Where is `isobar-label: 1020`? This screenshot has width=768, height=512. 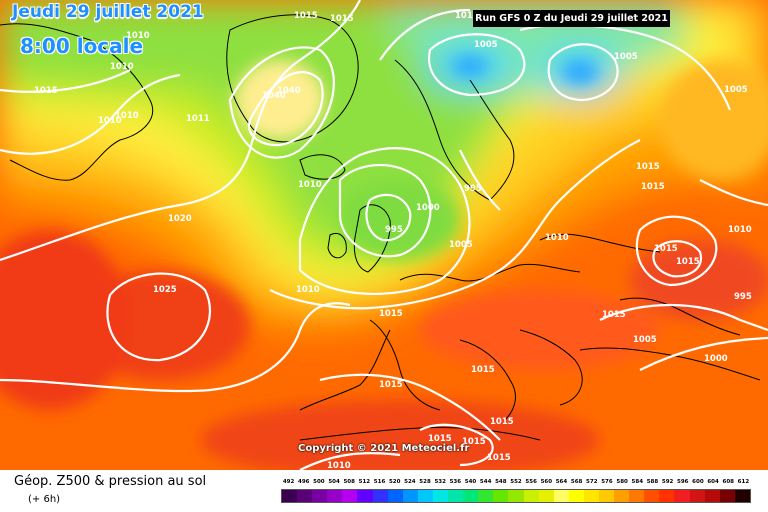 isobar-label: 1020 is located at coordinates (180, 219).